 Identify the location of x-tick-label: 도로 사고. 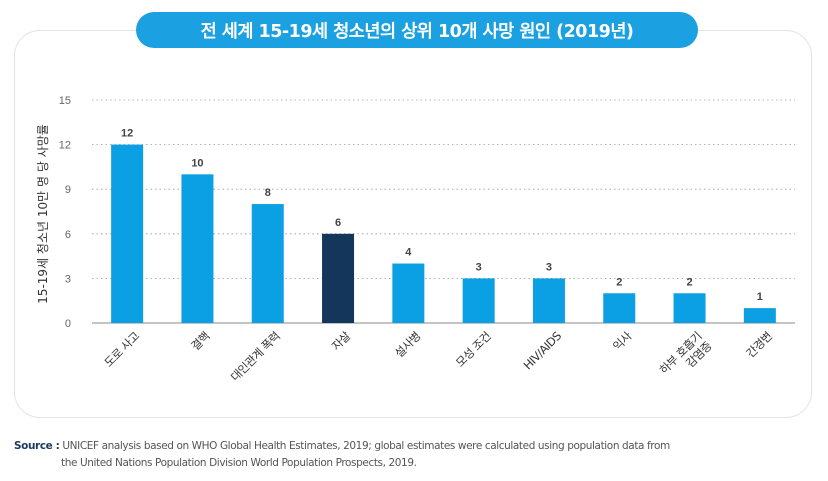
(121, 349).